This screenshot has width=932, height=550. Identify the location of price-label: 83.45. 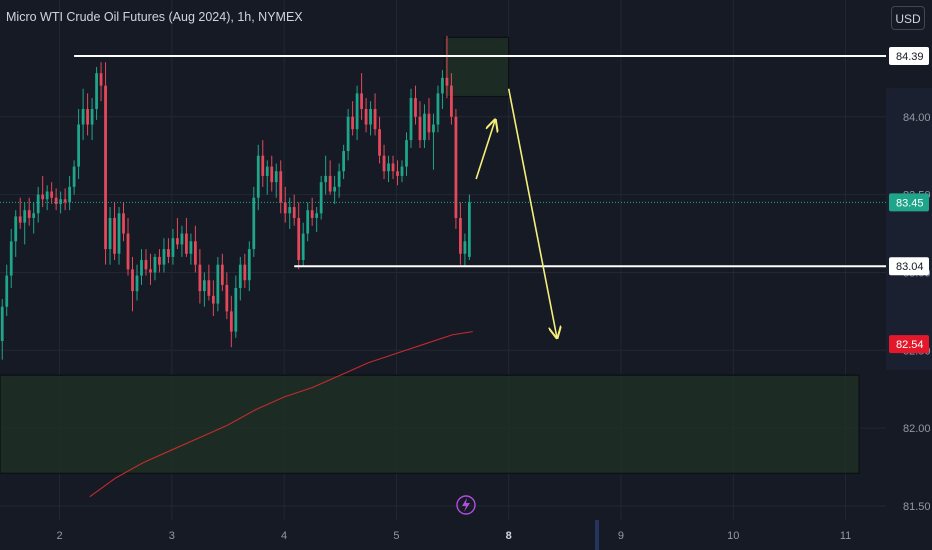
(910, 203).